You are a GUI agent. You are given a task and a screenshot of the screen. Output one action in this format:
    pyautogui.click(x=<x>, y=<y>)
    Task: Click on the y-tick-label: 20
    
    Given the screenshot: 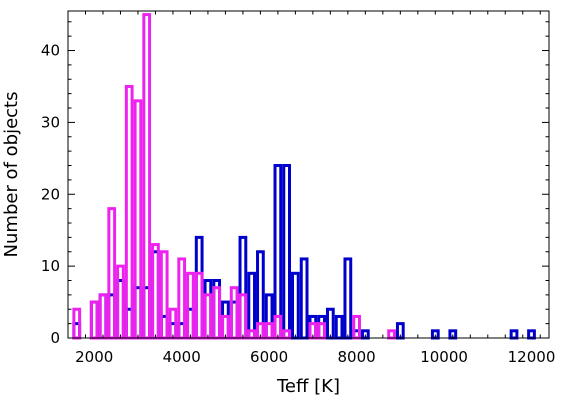 What is the action you would take?
    pyautogui.click(x=50, y=194)
    